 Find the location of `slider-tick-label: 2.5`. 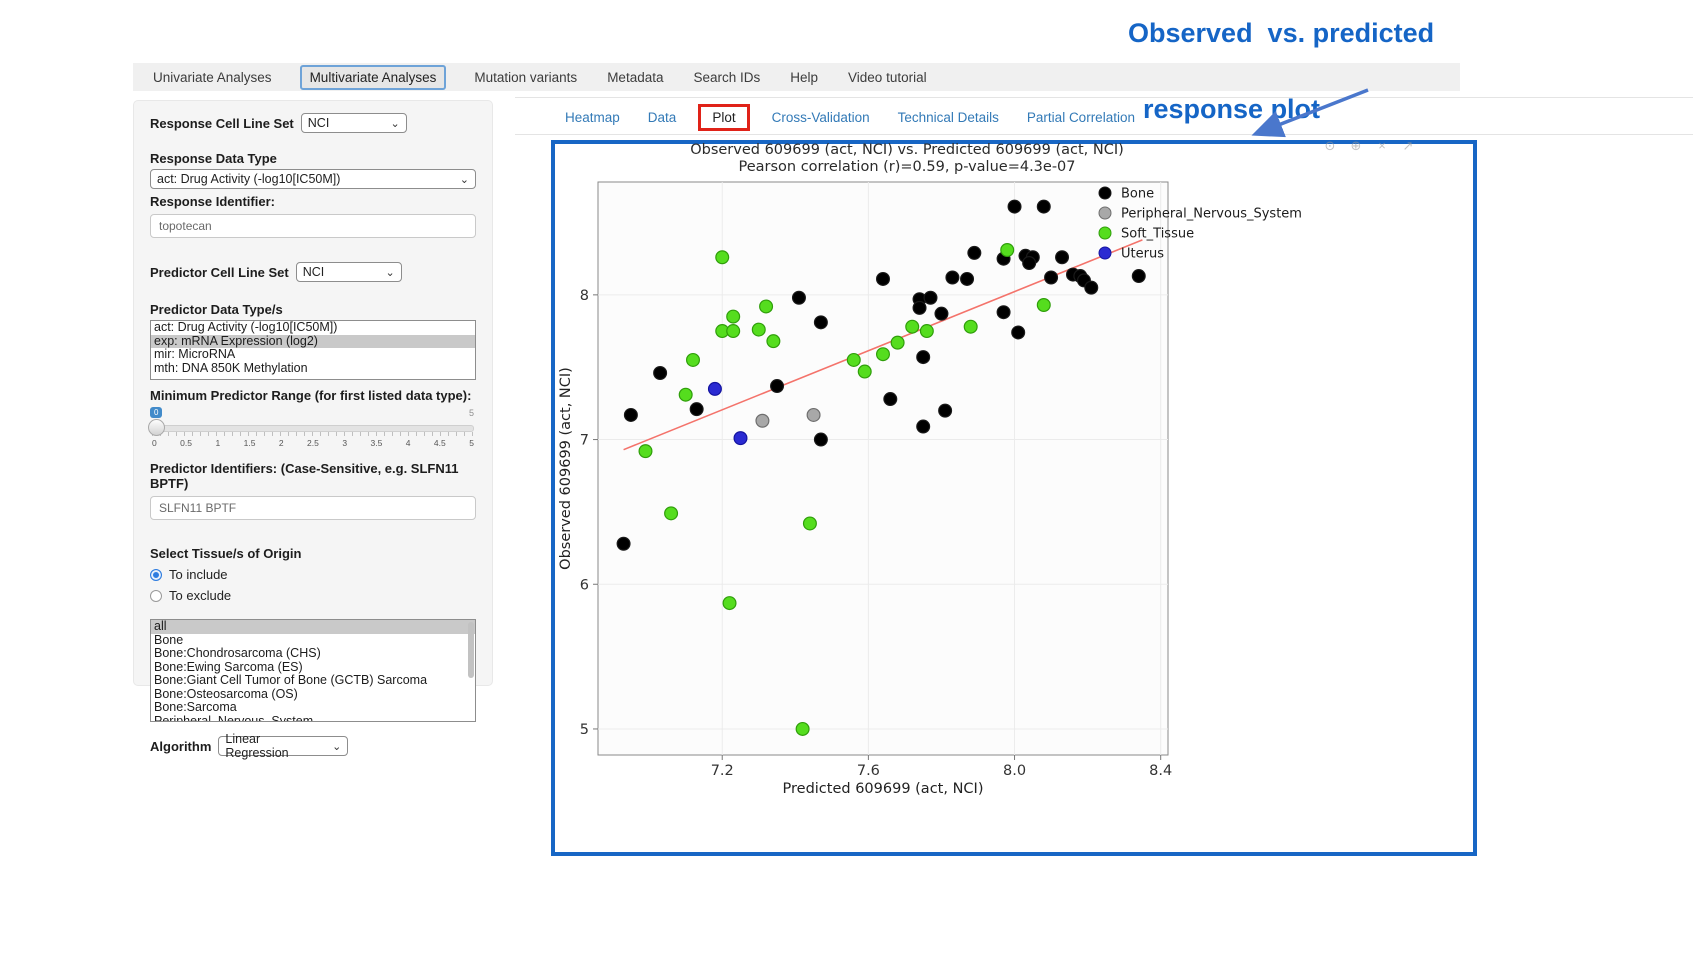

slider-tick-label: 2.5 is located at coordinates (313, 443).